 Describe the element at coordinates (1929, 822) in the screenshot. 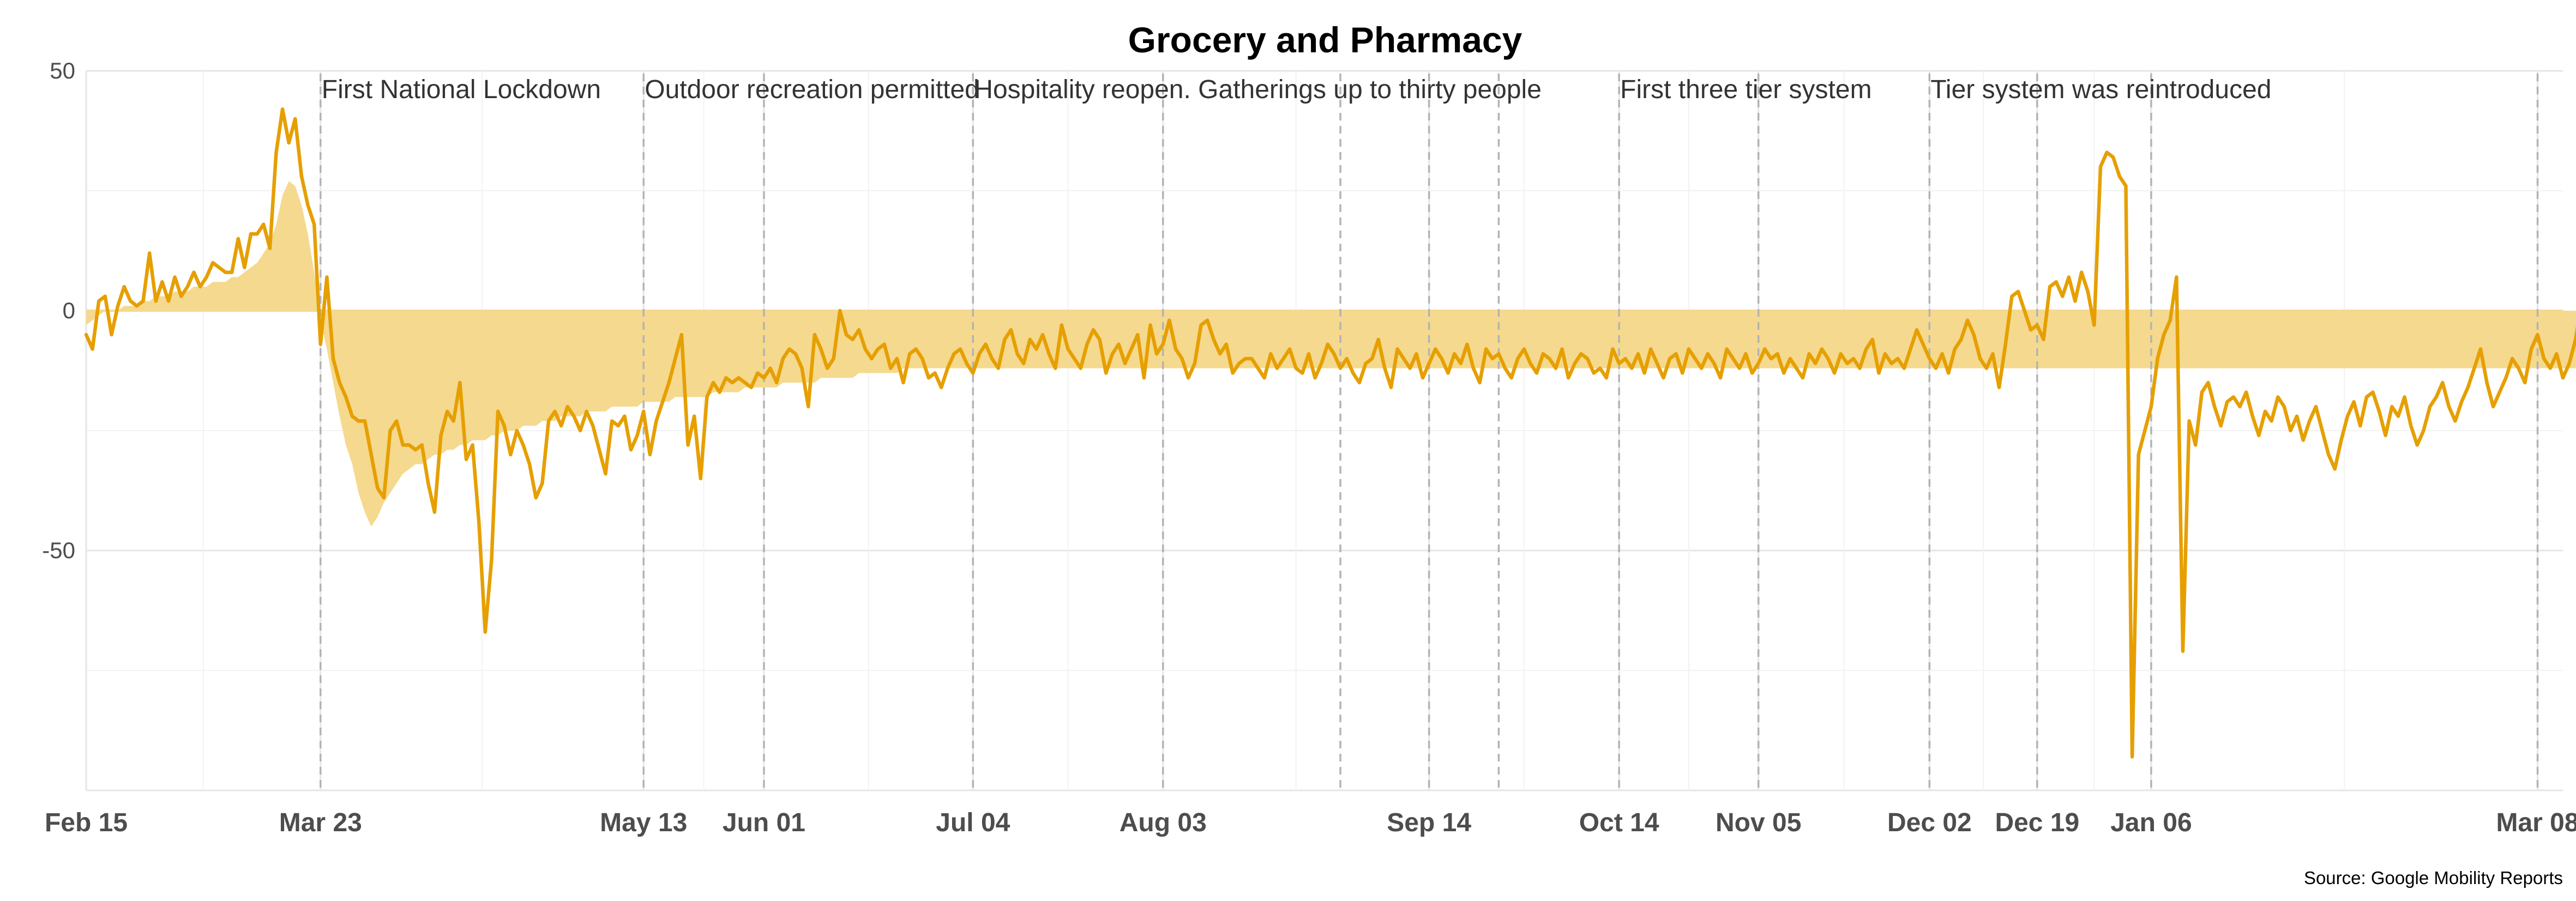

I see `x-tick-label: Dec 02` at that location.